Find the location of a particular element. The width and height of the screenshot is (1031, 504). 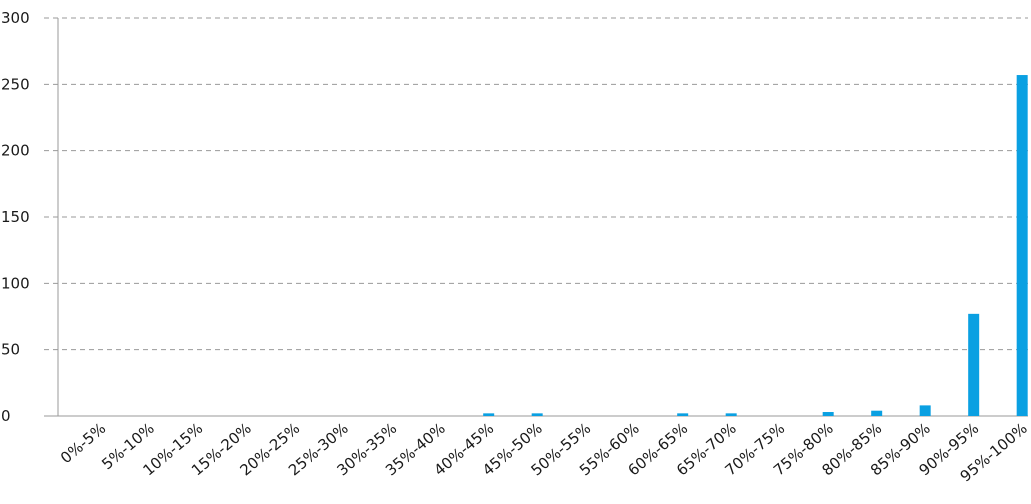

y-tick-label: 200 is located at coordinates (15, 151).